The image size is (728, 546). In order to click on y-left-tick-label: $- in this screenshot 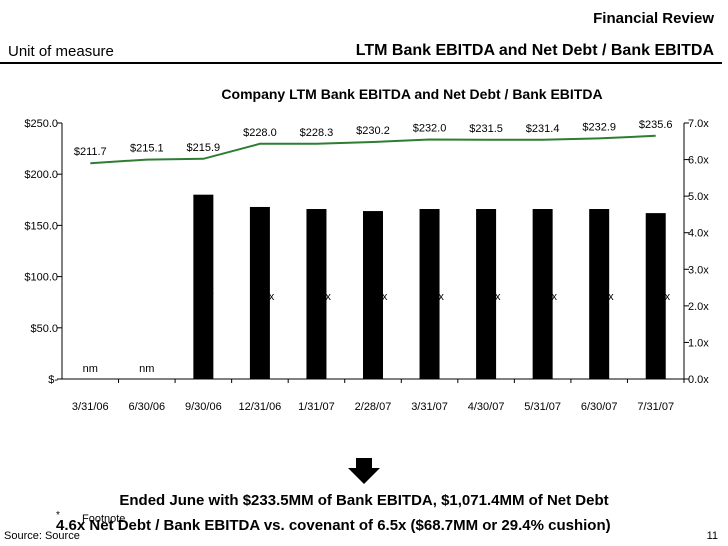, I will do `click(53, 380)`.